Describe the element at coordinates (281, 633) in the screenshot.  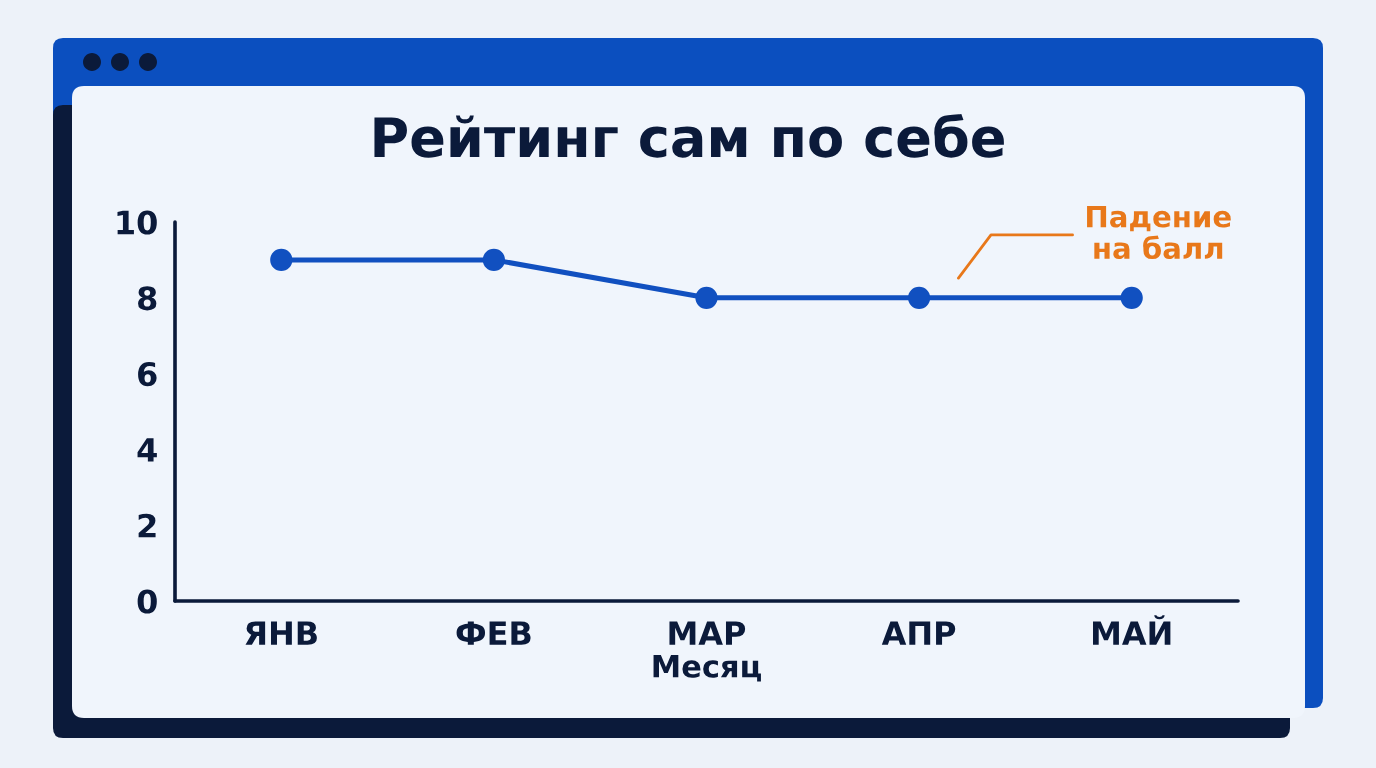
I see `x-tick-label: ЯНВ` at that location.